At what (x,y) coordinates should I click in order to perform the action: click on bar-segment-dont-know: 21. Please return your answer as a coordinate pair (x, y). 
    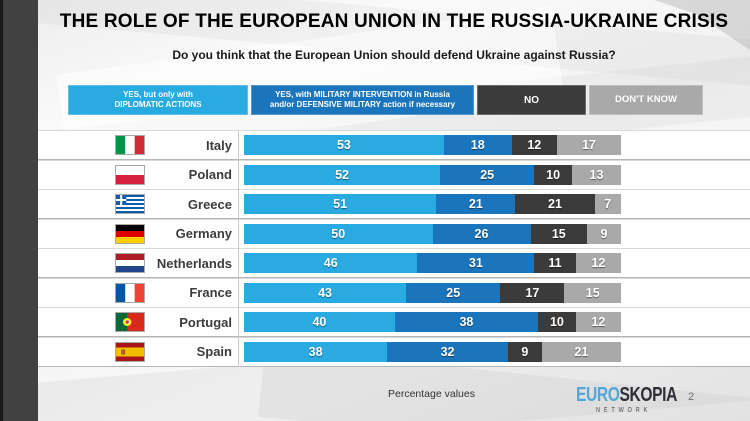
    Looking at the image, I should click on (581, 351).